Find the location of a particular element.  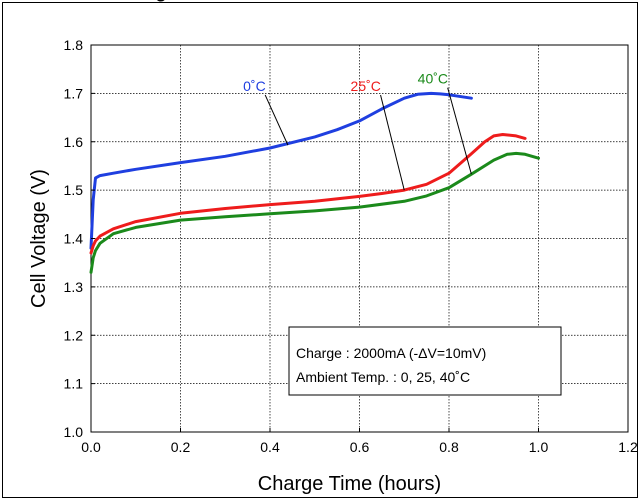

series-label-2: 40˚C is located at coordinates (433, 79).